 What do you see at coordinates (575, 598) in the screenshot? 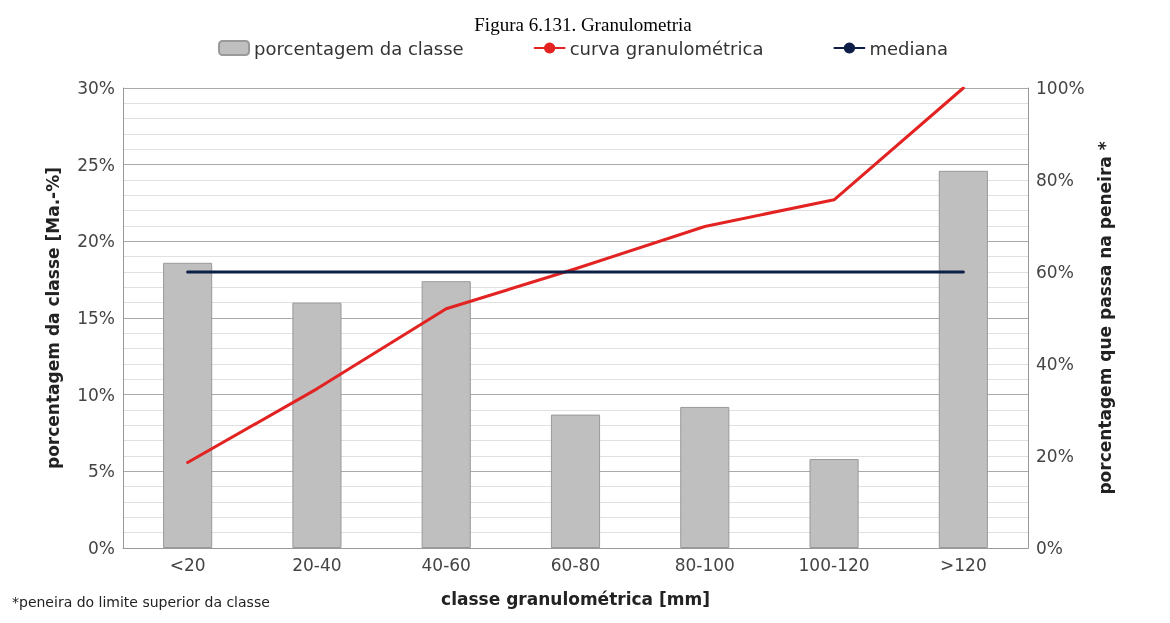
I see `x-axis-title: classe granulométrica [mm]` at bounding box center [575, 598].